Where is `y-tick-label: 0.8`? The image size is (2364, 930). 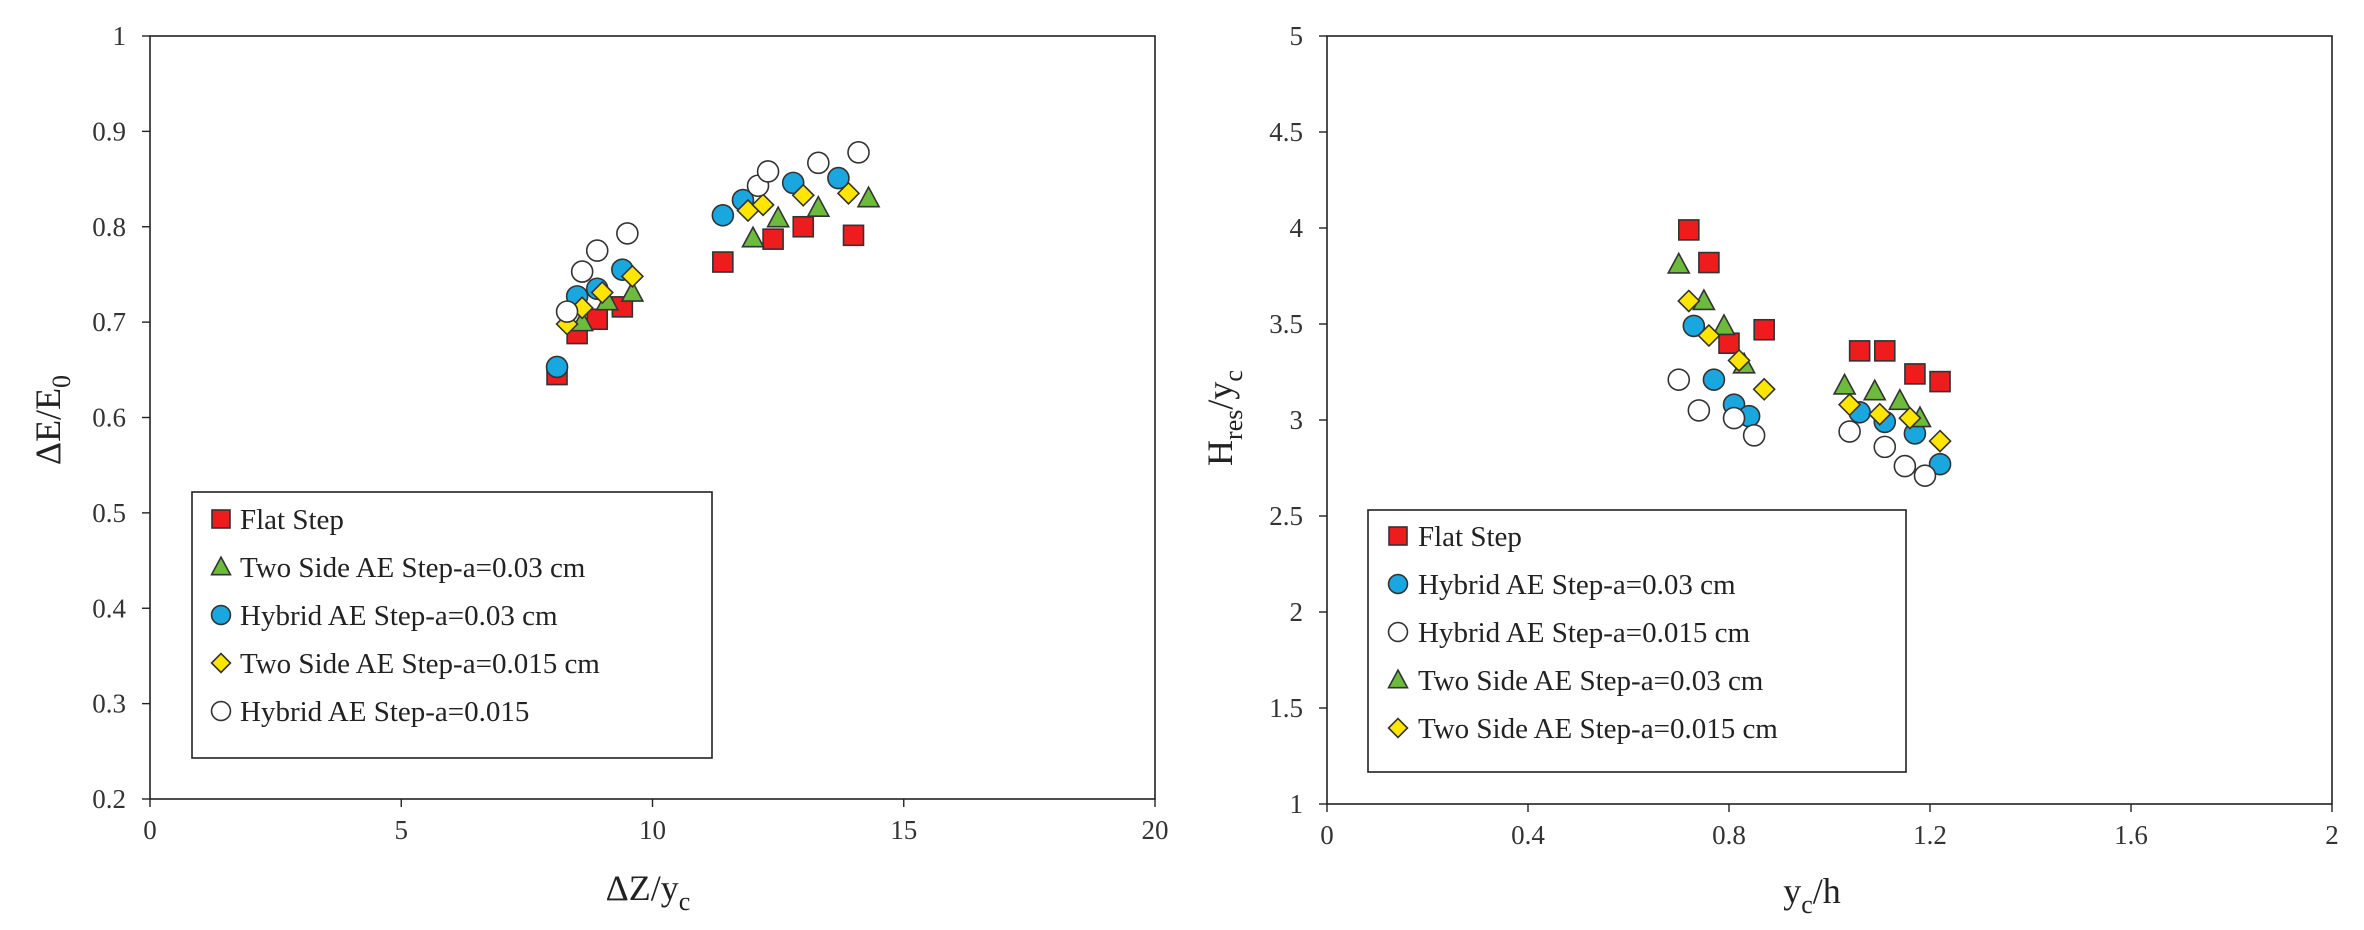
y-tick-label: 0.8 is located at coordinates (109, 227).